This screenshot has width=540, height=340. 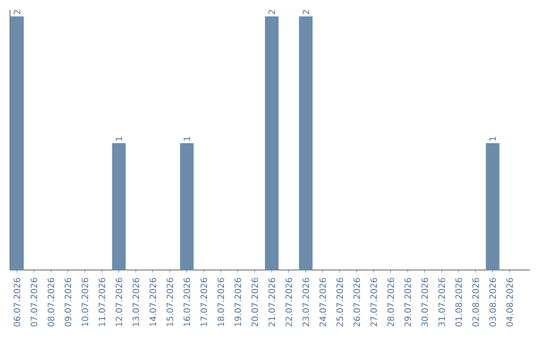 I want to click on x-tick-label: 02.08.2026, so click(x=475, y=302).